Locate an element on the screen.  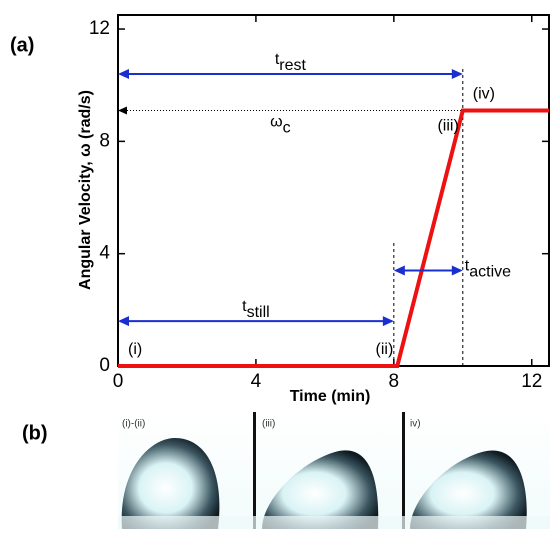
annotation-label: trest is located at coordinates (291, 62).